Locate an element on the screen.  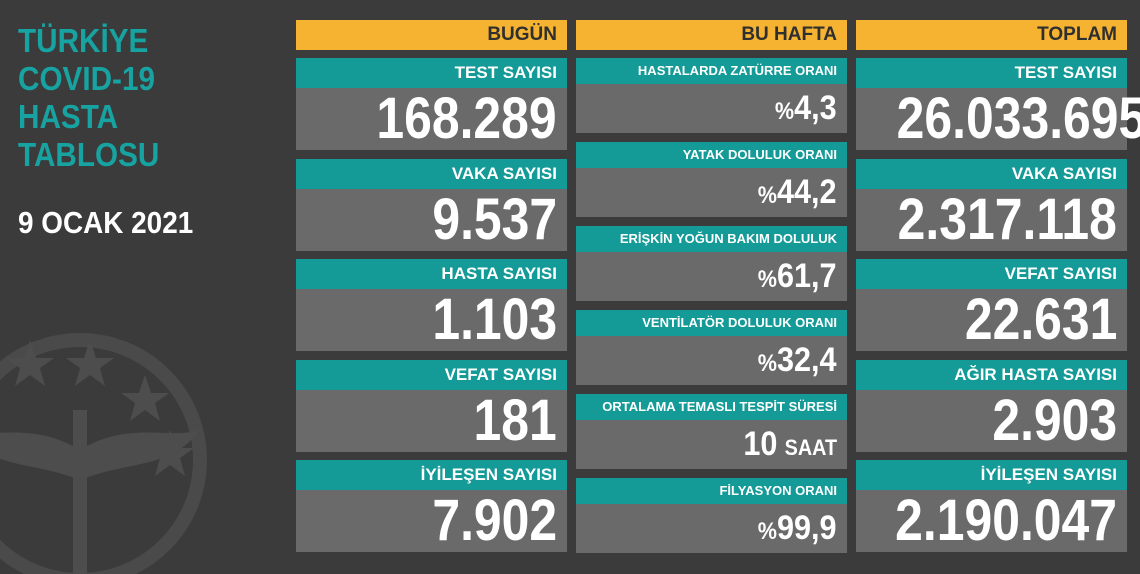
stat-value-box: 2.903 is located at coordinates (991, 420).